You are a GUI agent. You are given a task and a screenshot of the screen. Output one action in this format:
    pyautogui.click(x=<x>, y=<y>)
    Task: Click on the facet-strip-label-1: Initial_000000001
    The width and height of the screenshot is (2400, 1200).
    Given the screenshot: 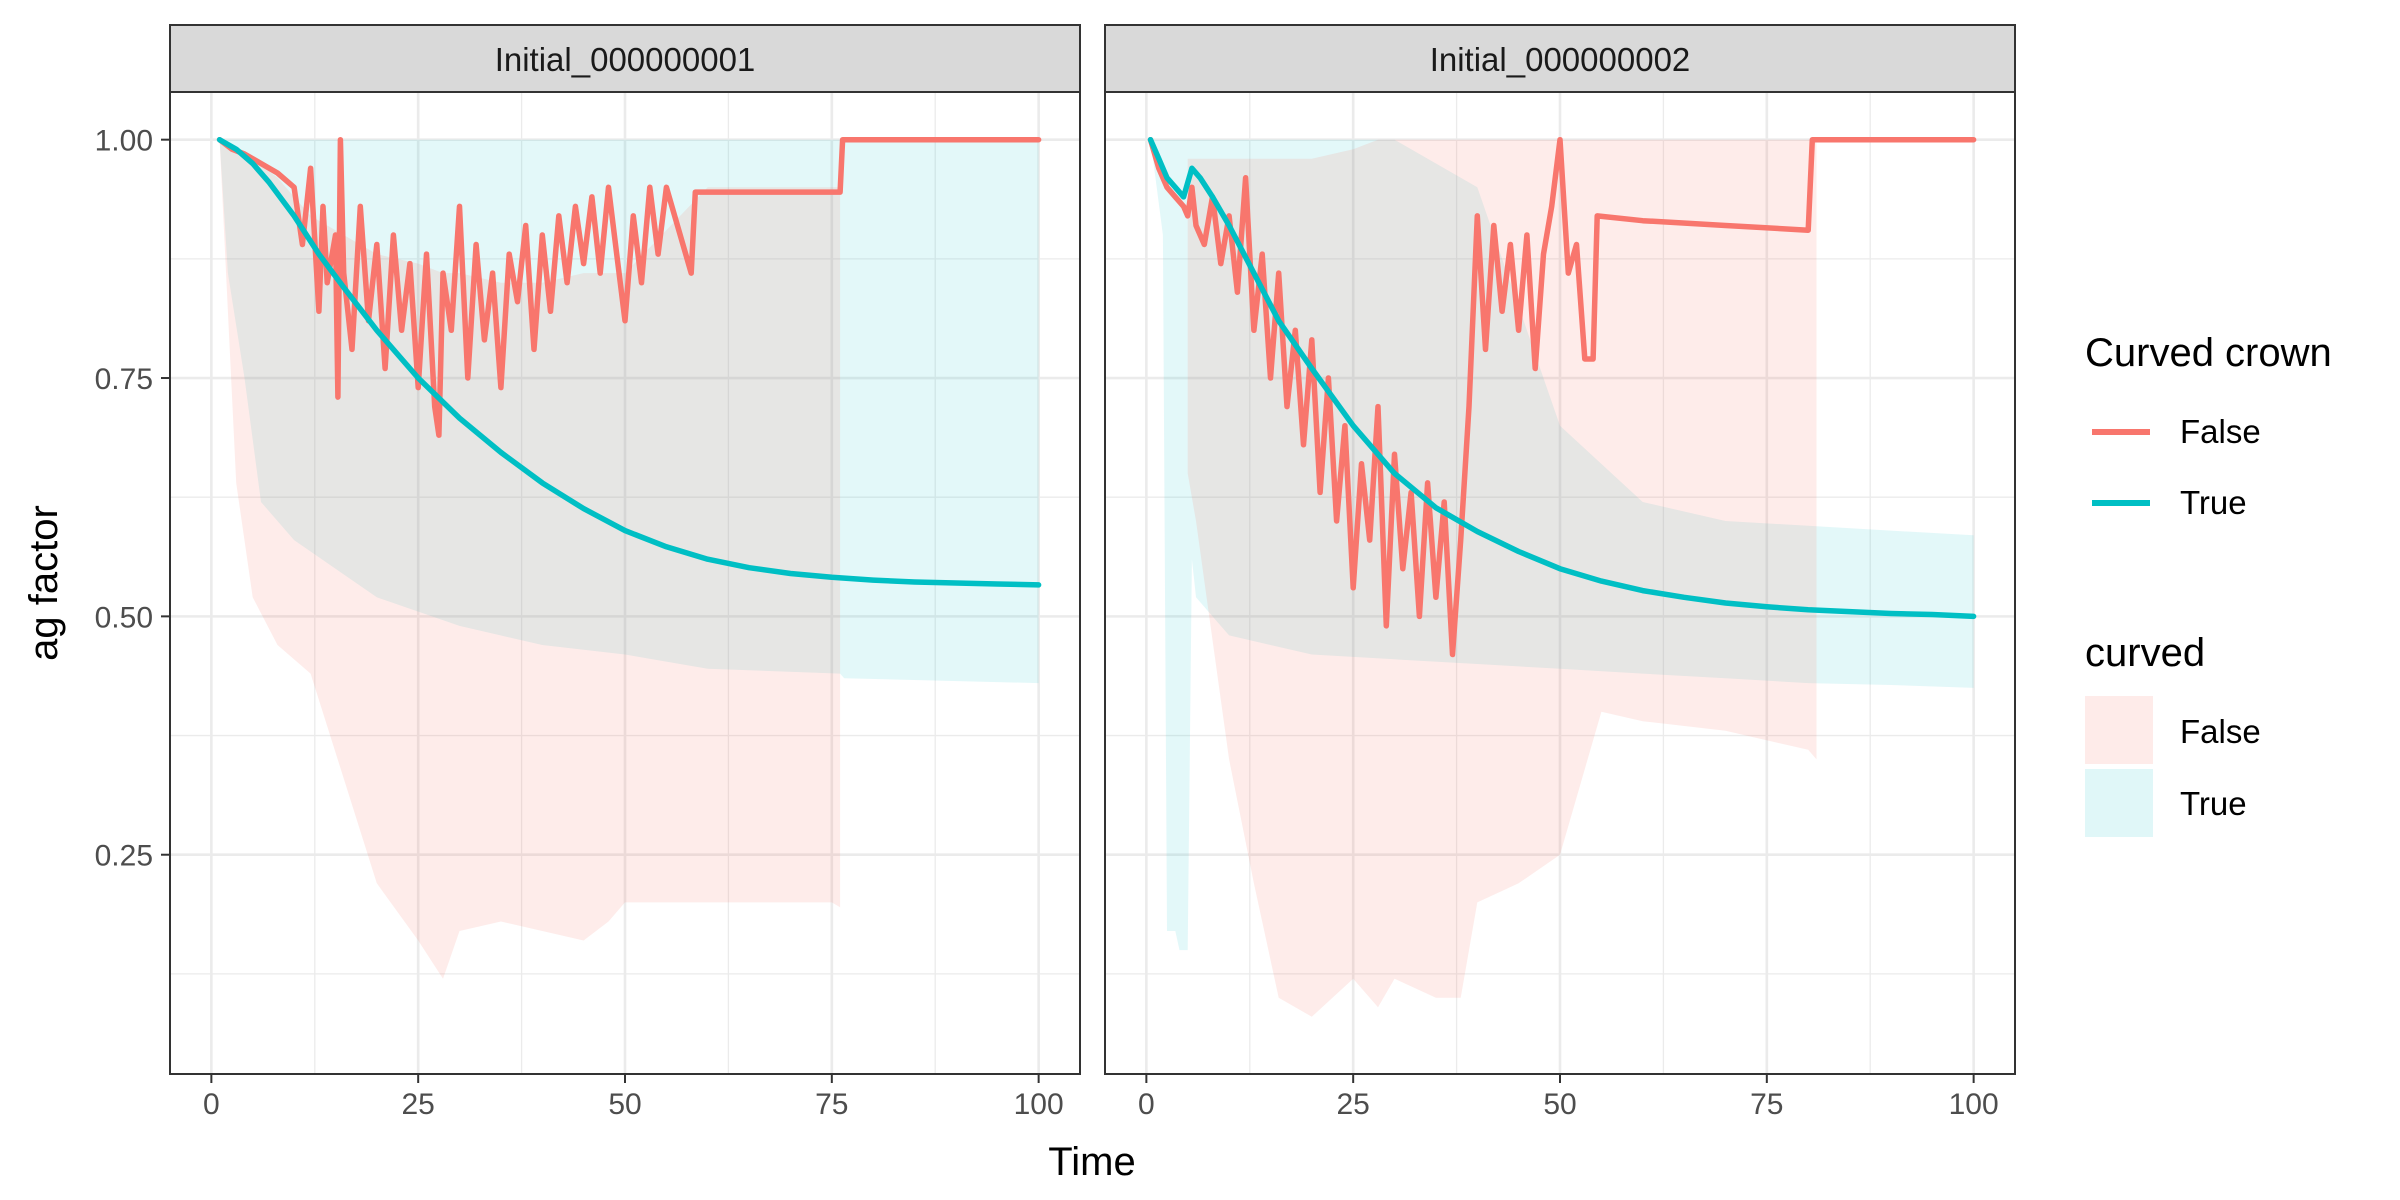 What is the action you would take?
    pyautogui.click(x=625, y=59)
    